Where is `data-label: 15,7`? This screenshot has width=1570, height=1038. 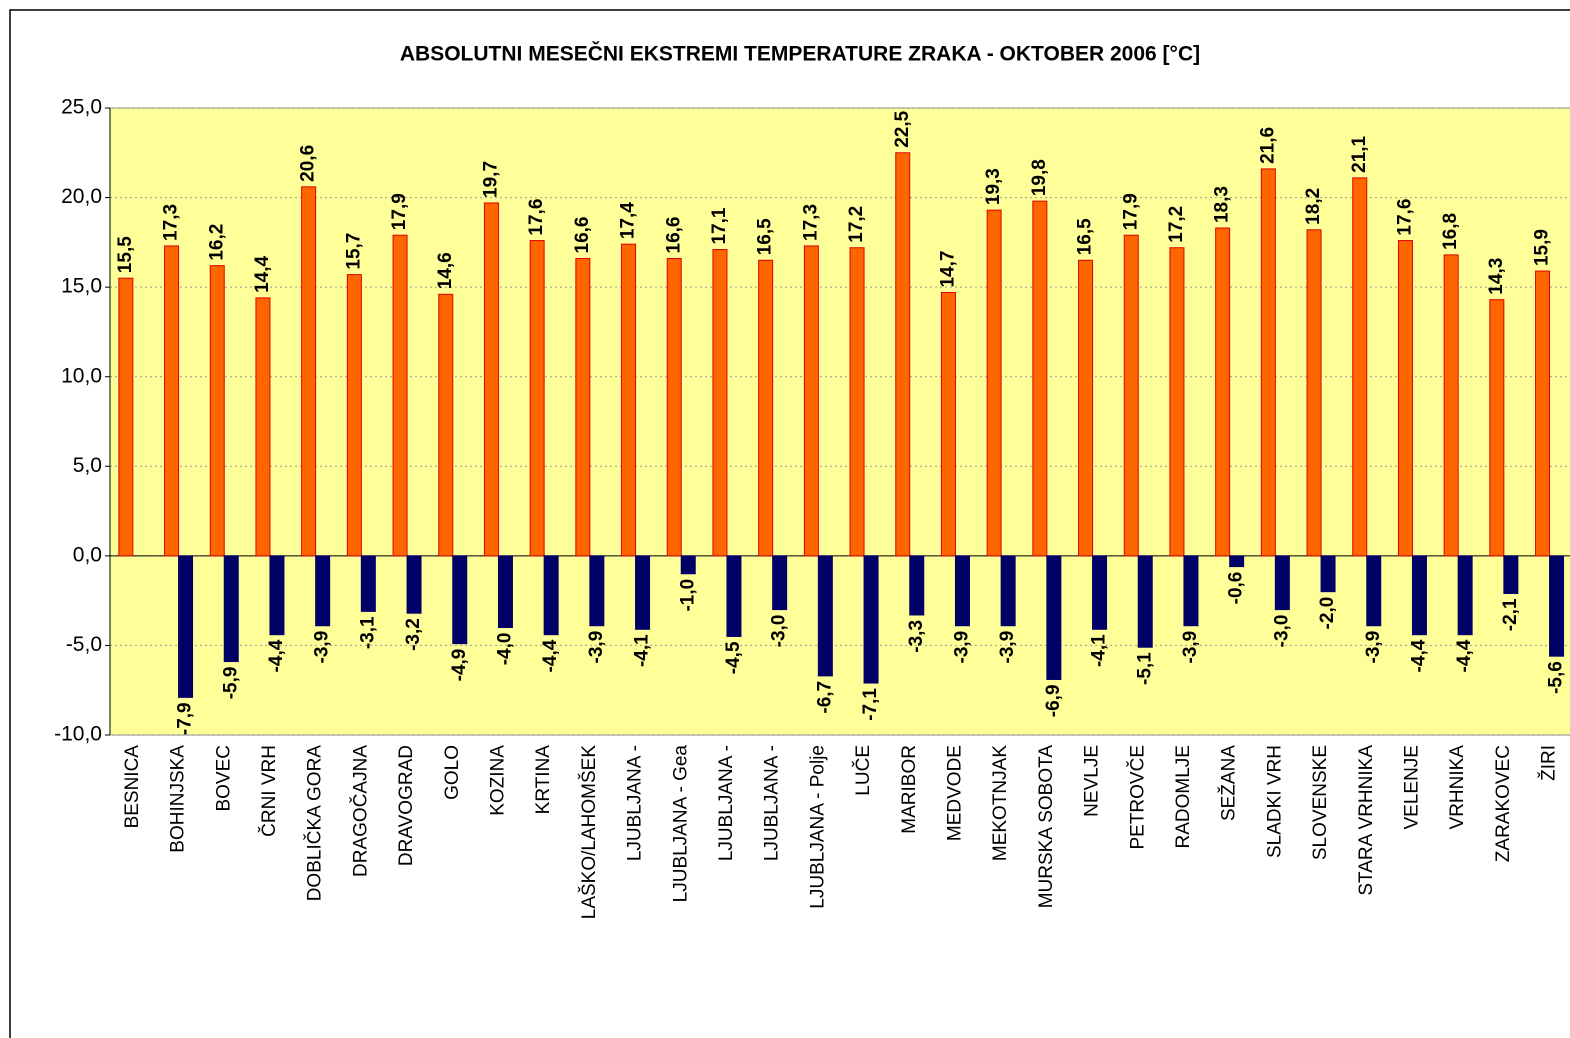 data-label: 15,7 is located at coordinates (353, 251).